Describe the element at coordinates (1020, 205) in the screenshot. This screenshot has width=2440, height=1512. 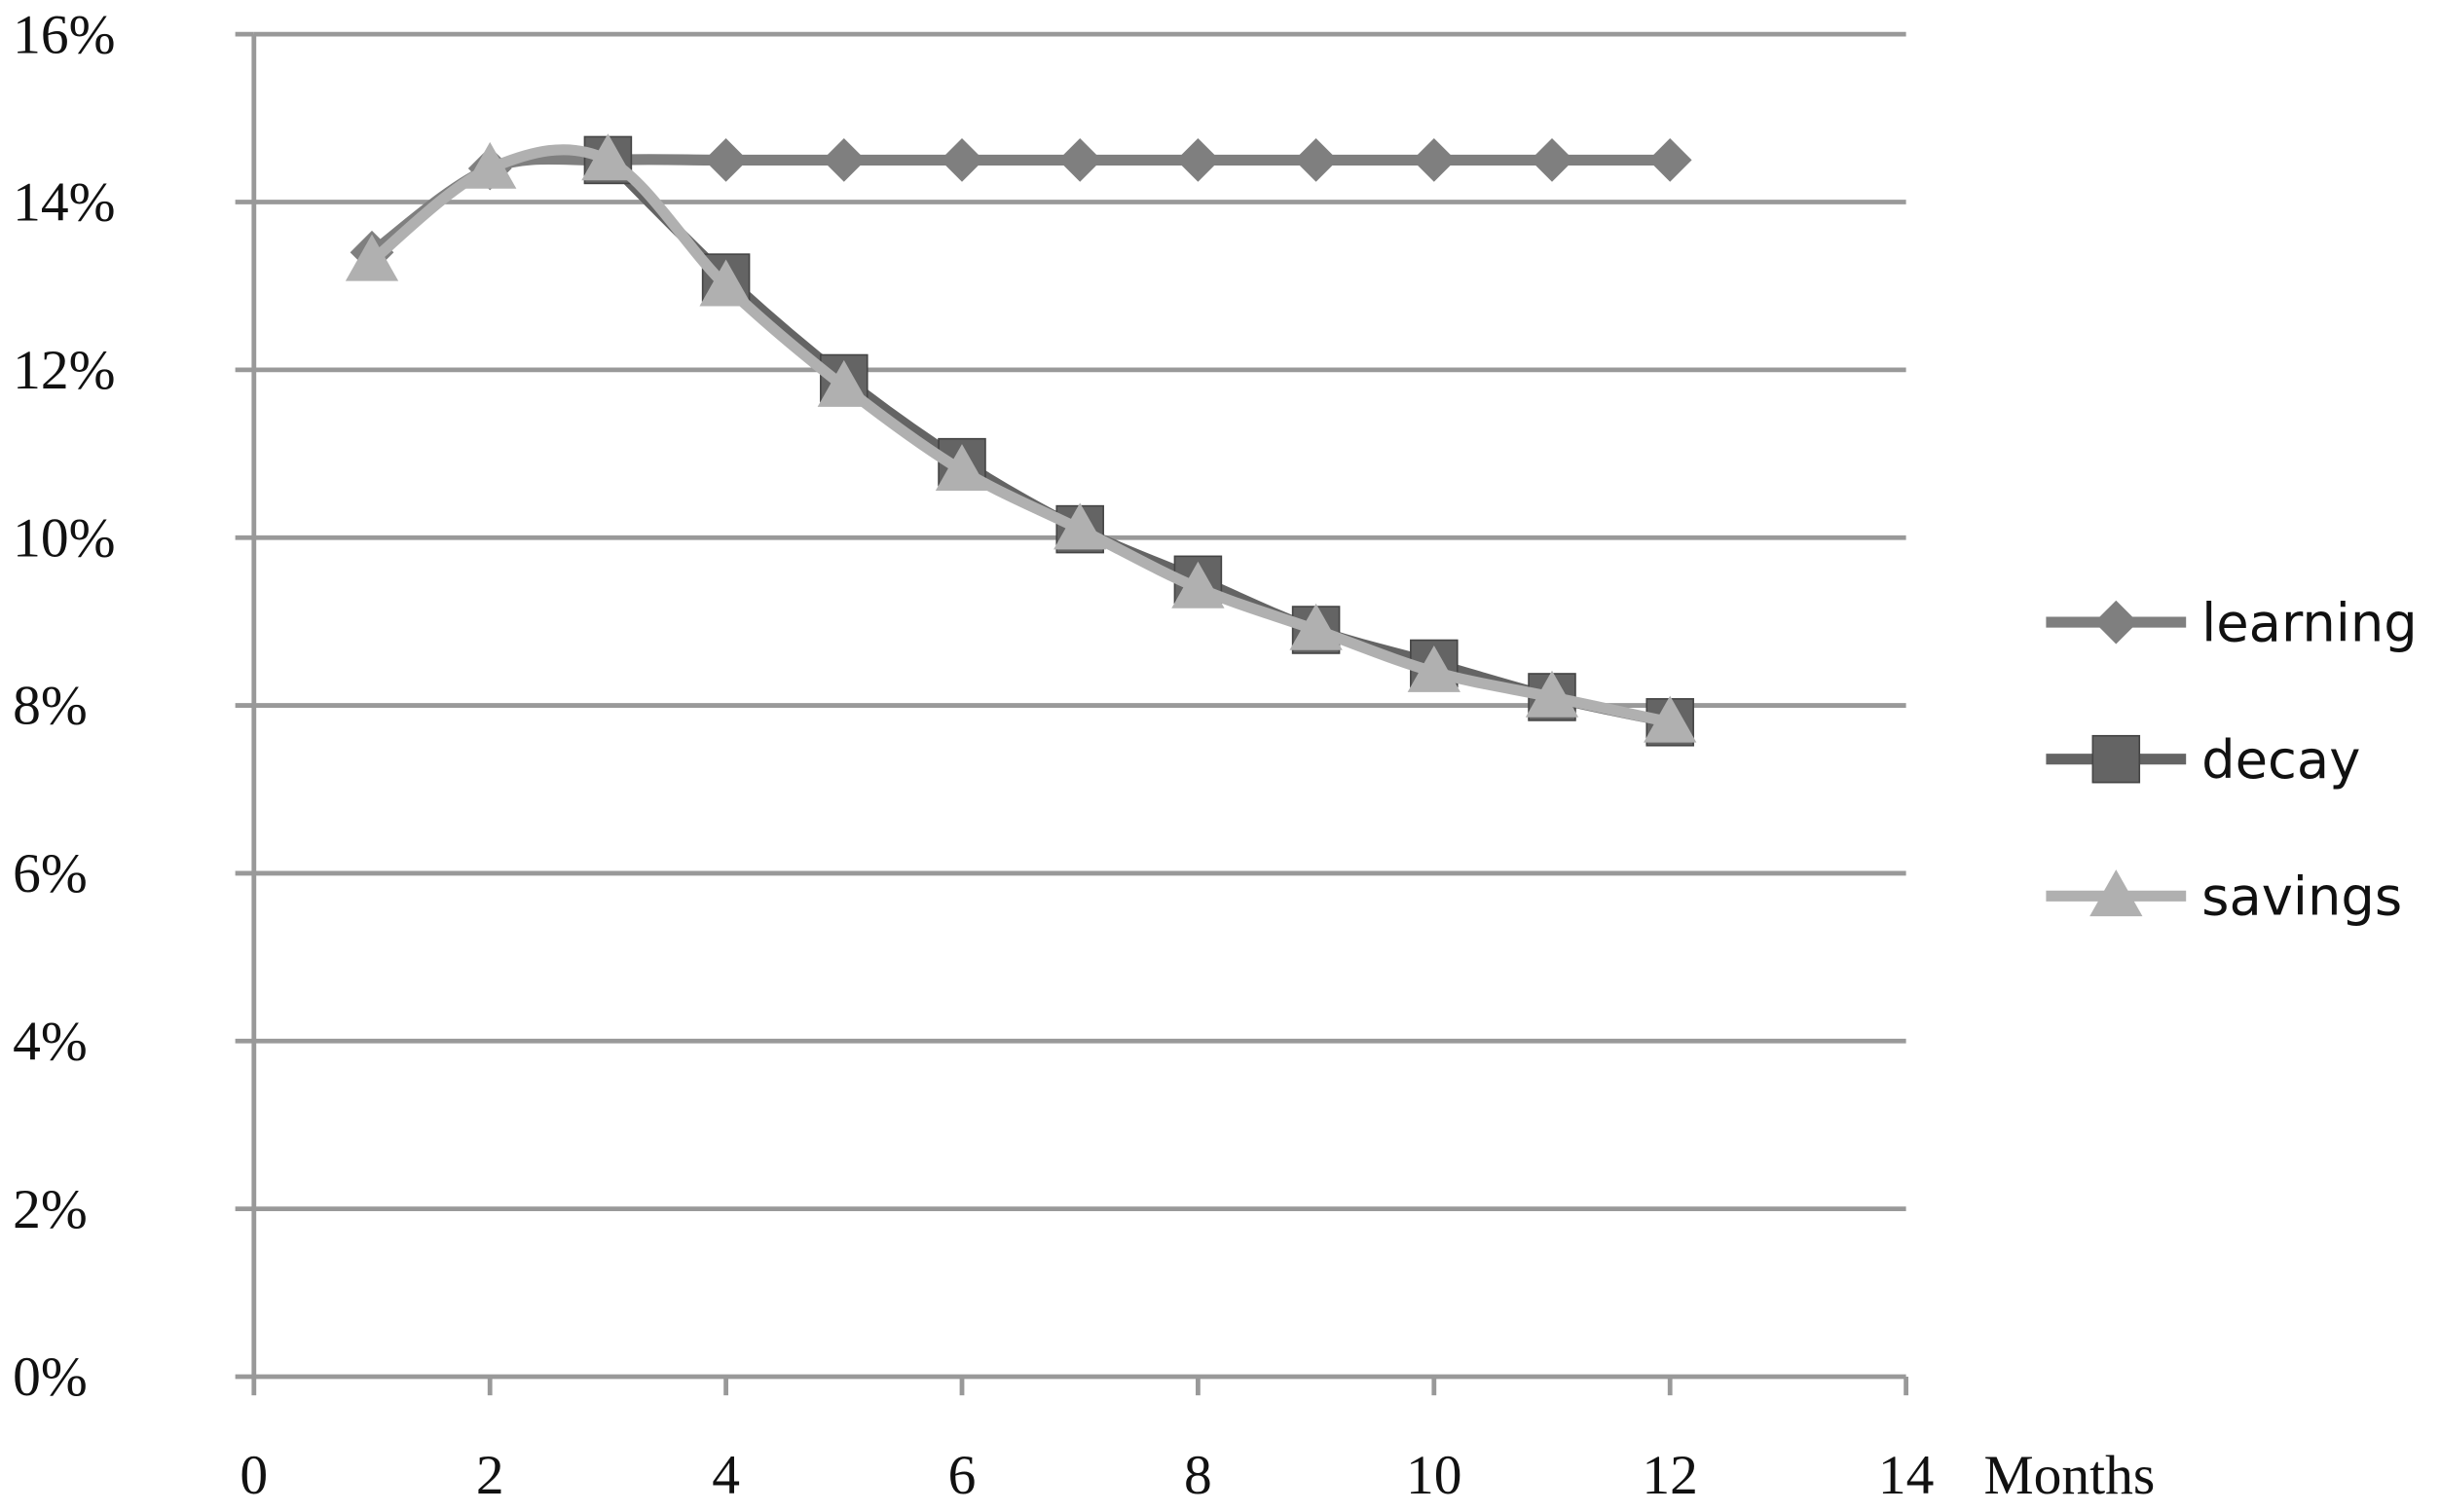
I see `series-line` at that location.